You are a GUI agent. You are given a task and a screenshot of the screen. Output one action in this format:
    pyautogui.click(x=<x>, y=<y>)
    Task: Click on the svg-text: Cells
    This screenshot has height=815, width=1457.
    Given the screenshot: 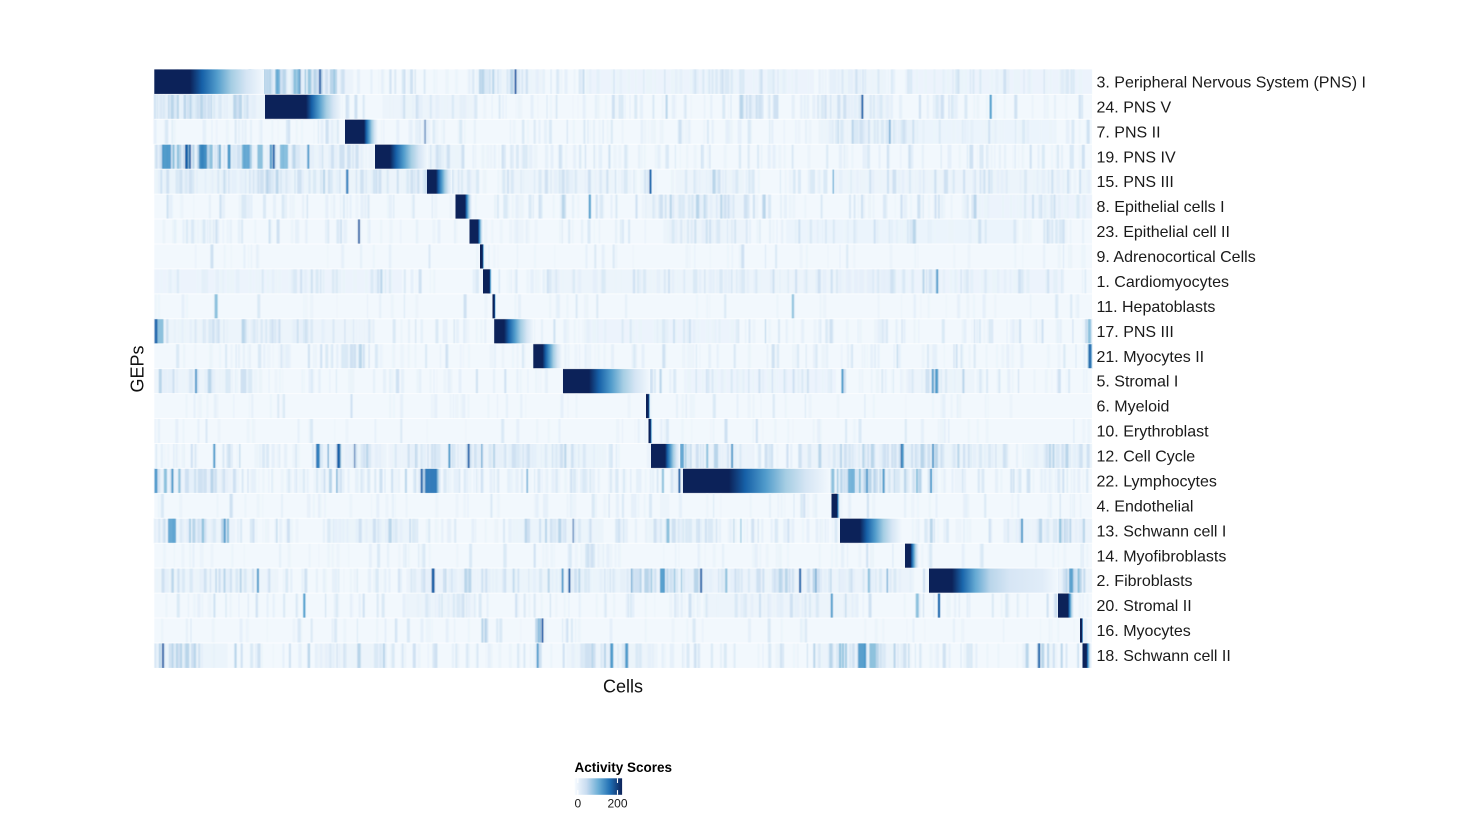 What is the action you would take?
    pyautogui.click(x=623, y=687)
    